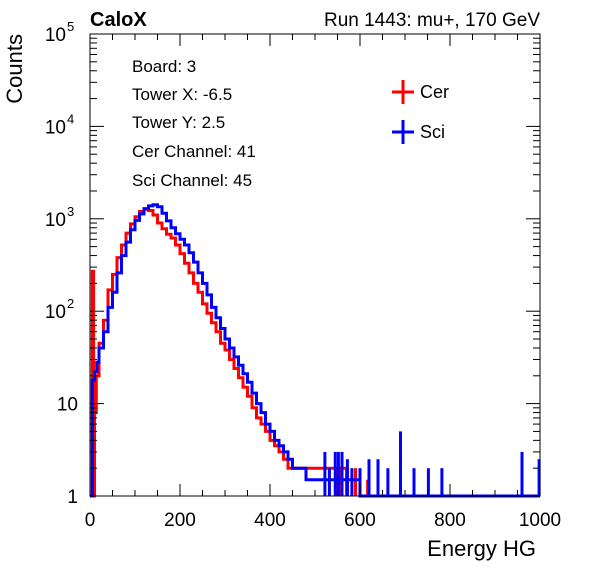 The width and height of the screenshot is (596, 572). Describe the element at coordinates (55, 35) in the screenshot. I see `y-tick-label-5: 10` at that location.